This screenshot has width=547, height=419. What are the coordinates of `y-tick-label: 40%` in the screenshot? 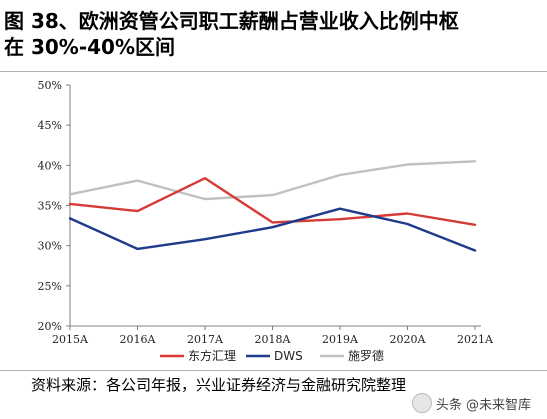 It's located at (50, 165).